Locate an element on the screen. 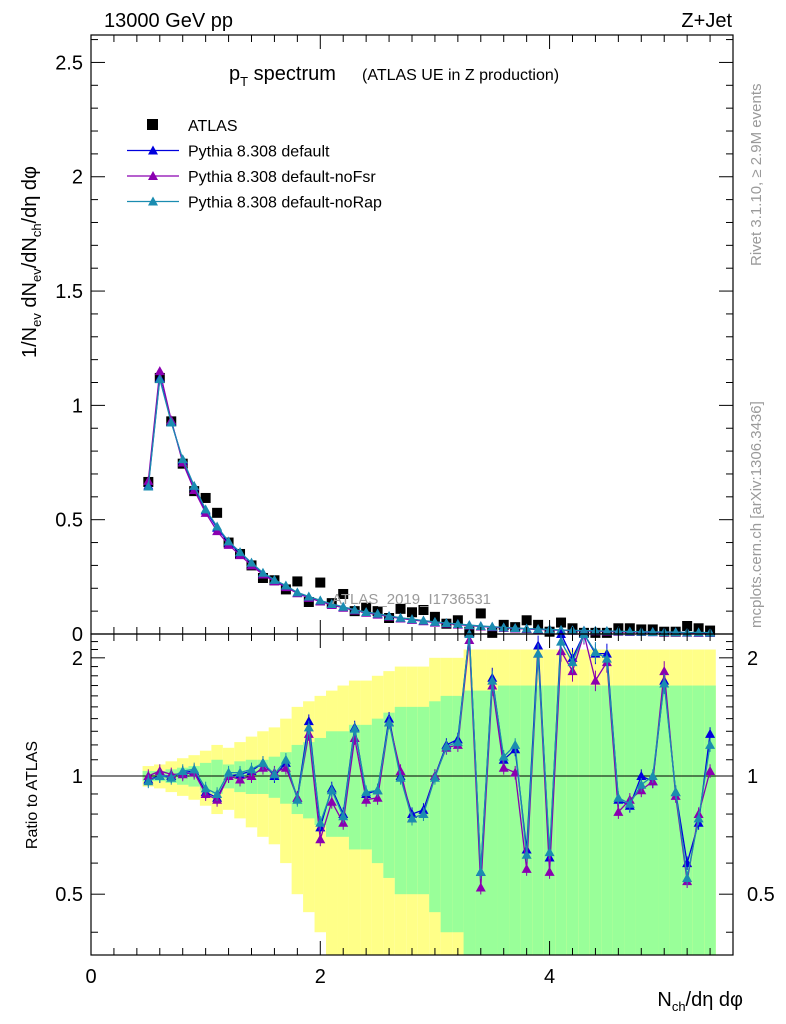 This screenshot has height=1024, width=786. title-p: p is located at coordinates (234, 74).